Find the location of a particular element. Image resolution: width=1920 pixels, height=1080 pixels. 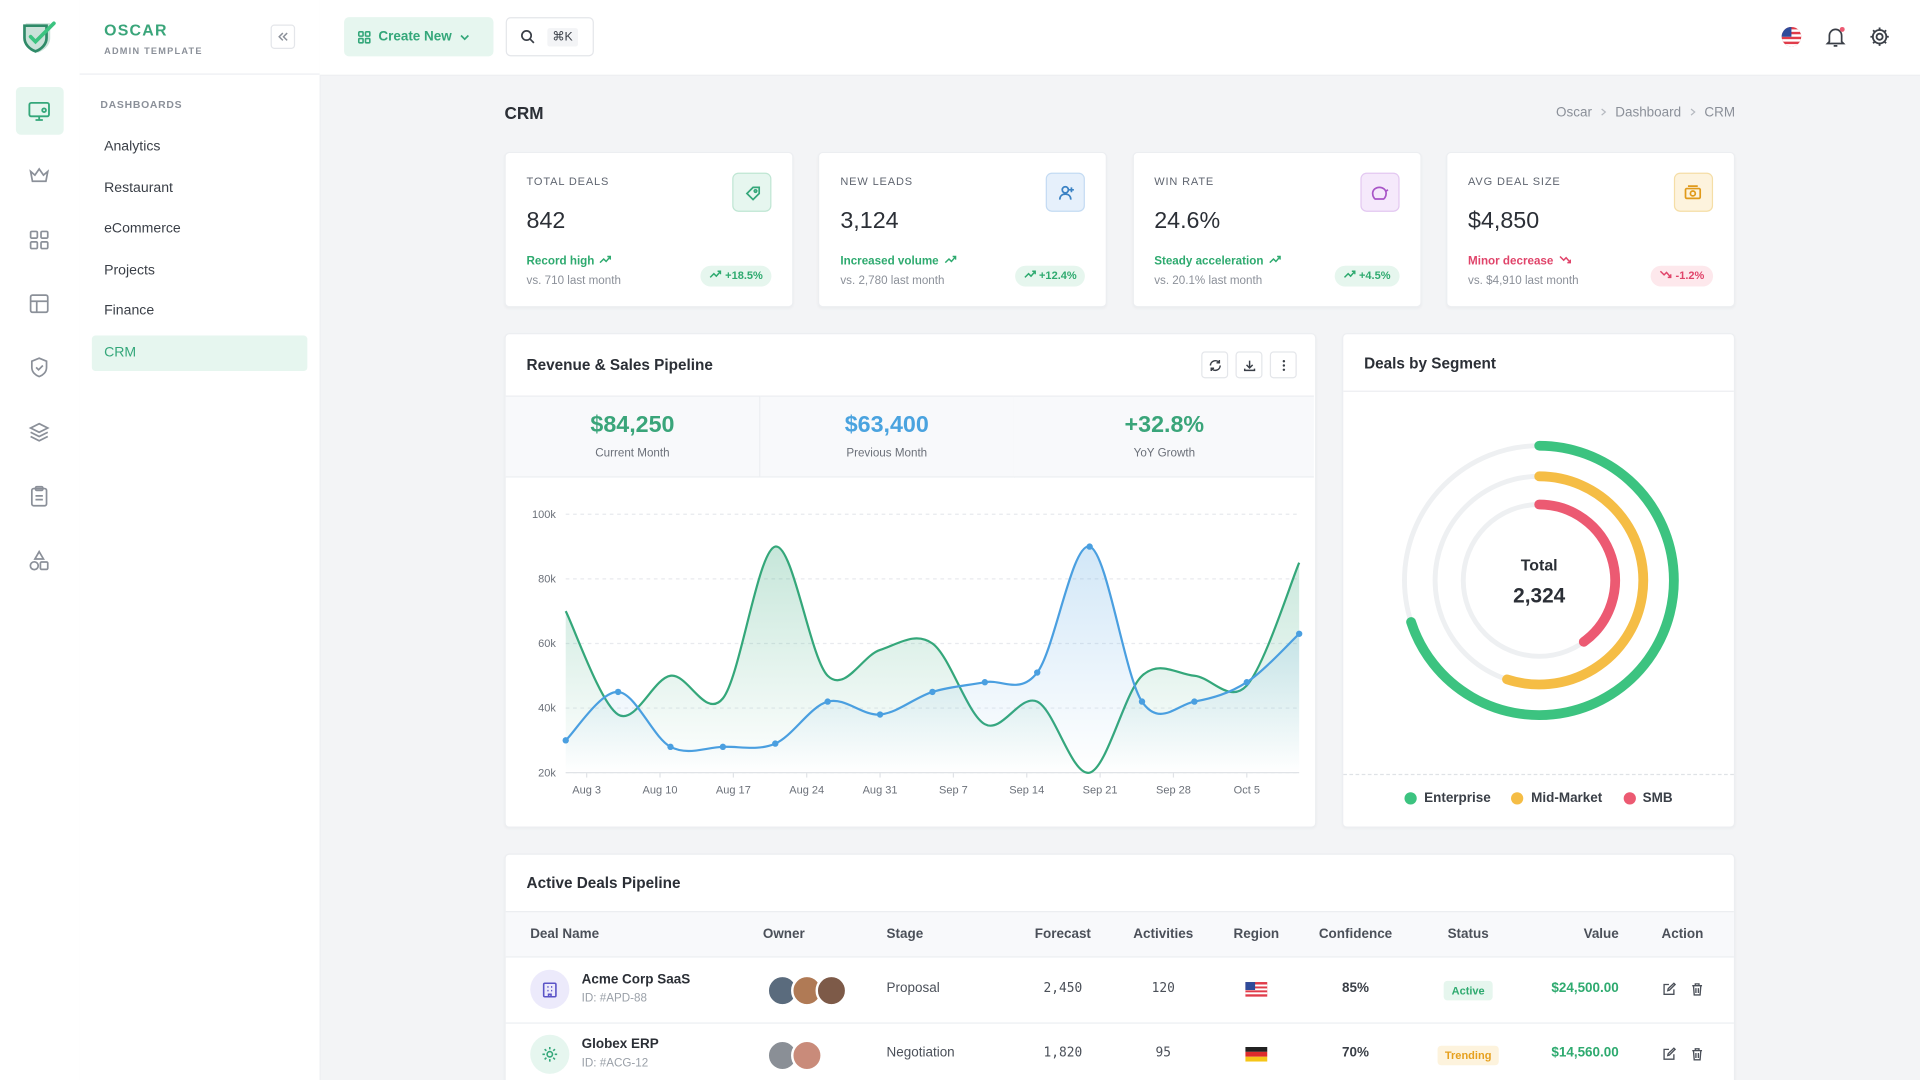

divider is located at coordinates (199, 74).